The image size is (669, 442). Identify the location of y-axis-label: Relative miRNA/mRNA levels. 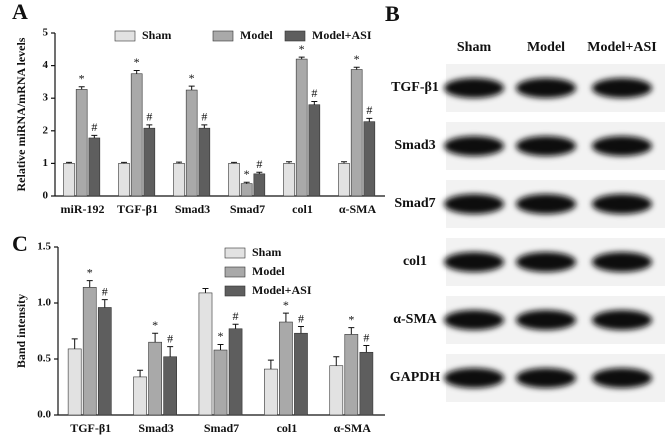
(21, 114).